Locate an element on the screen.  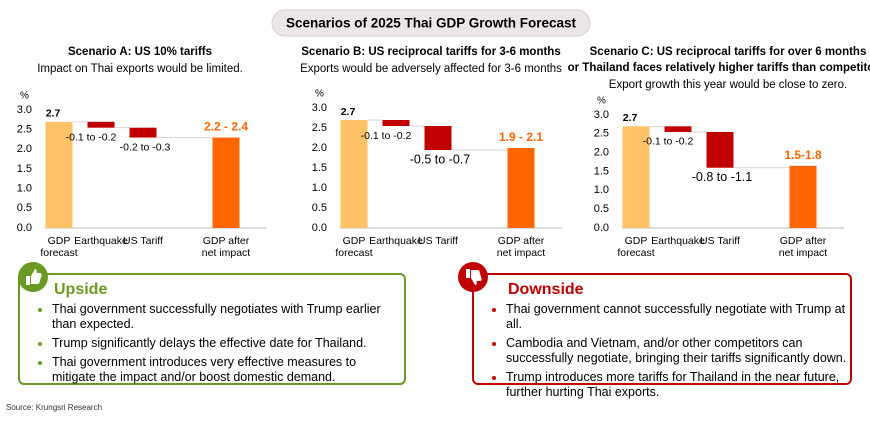
value-label: -0.2 to -0.3 is located at coordinates (145, 147).